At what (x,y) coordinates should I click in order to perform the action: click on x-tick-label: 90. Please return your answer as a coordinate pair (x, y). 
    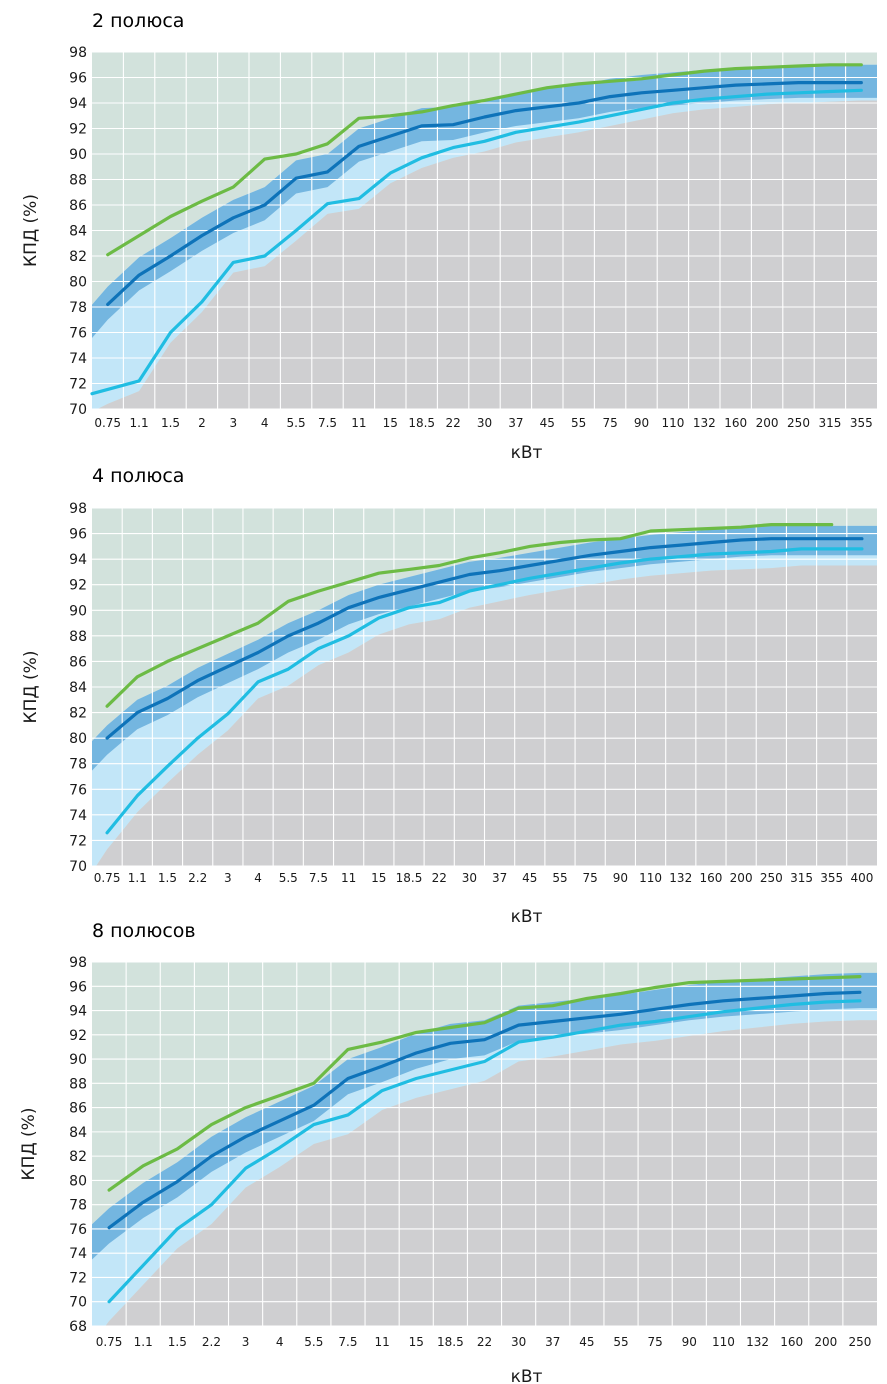
    Looking at the image, I should click on (689, 1342).